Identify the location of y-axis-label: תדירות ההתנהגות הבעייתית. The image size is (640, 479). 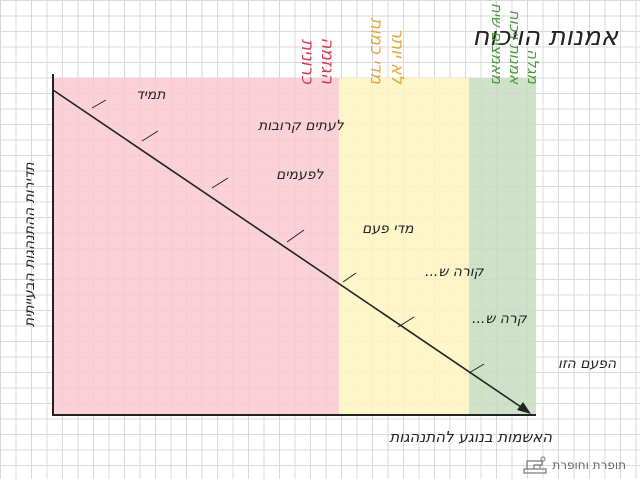
(30, 245).